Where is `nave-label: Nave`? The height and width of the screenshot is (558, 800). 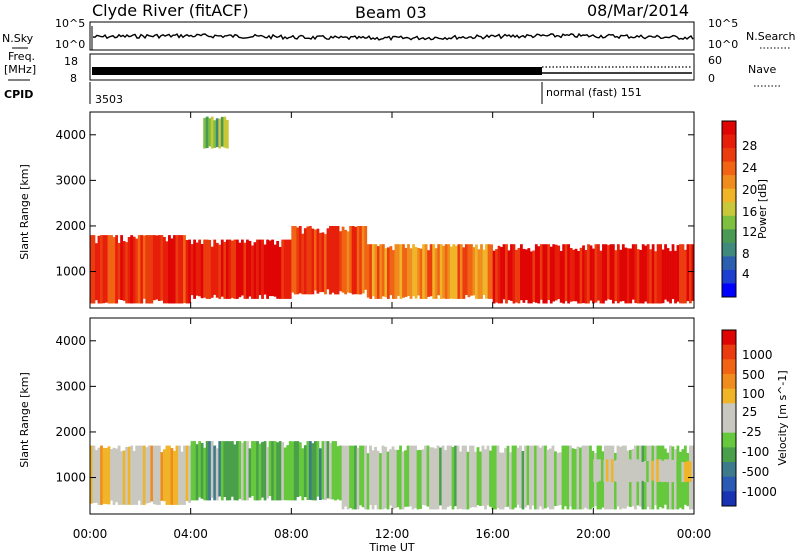
nave-label: Nave is located at coordinates (762, 69).